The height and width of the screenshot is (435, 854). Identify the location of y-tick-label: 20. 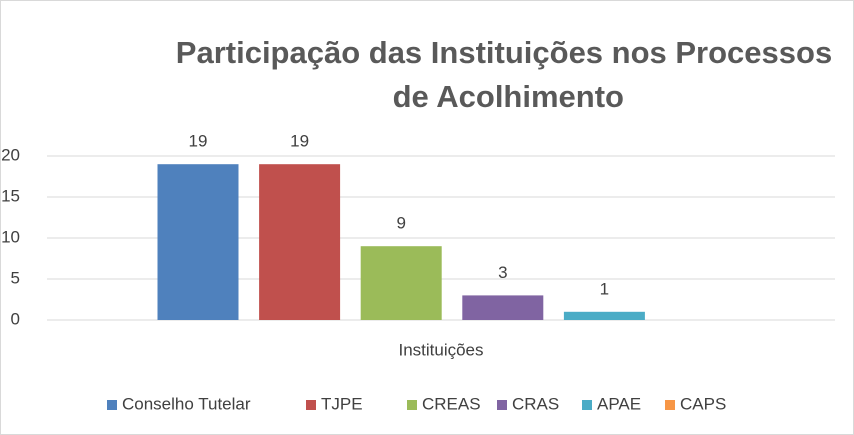
(10, 154).